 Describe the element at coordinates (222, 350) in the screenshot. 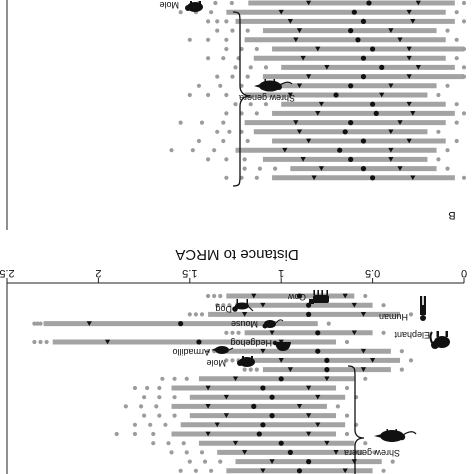

I see `panel-b-armadillo-icon` at that location.